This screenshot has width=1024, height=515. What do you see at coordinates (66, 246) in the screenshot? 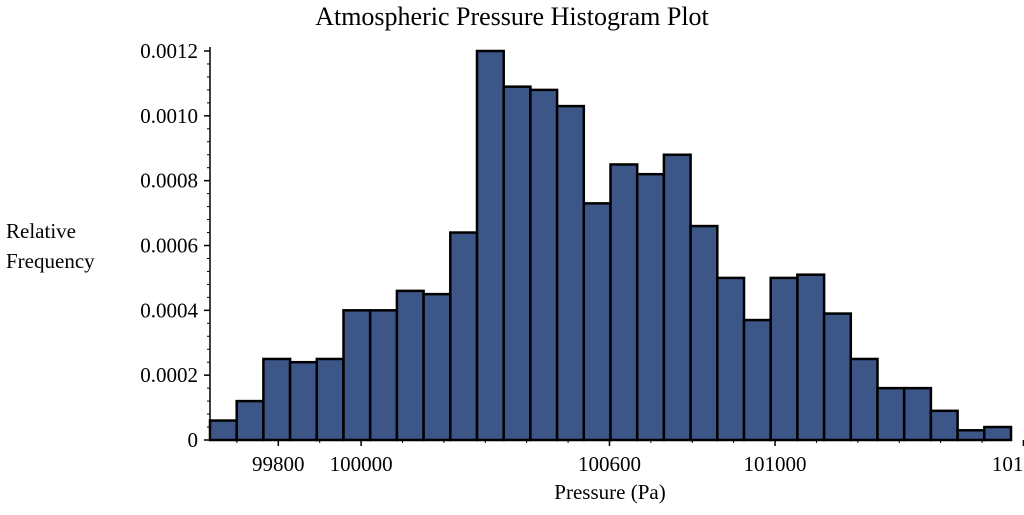
I see `y-axis-label: Relative Frequency` at bounding box center [66, 246].